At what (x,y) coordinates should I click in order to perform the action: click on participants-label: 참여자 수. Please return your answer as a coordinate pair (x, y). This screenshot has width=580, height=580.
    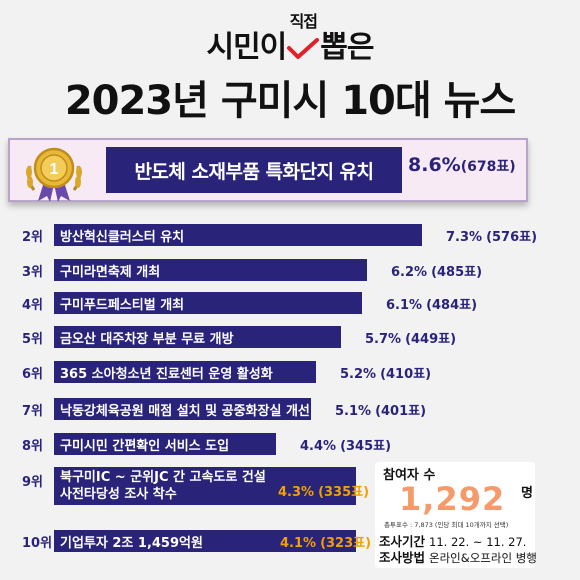
    Looking at the image, I should click on (409, 475).